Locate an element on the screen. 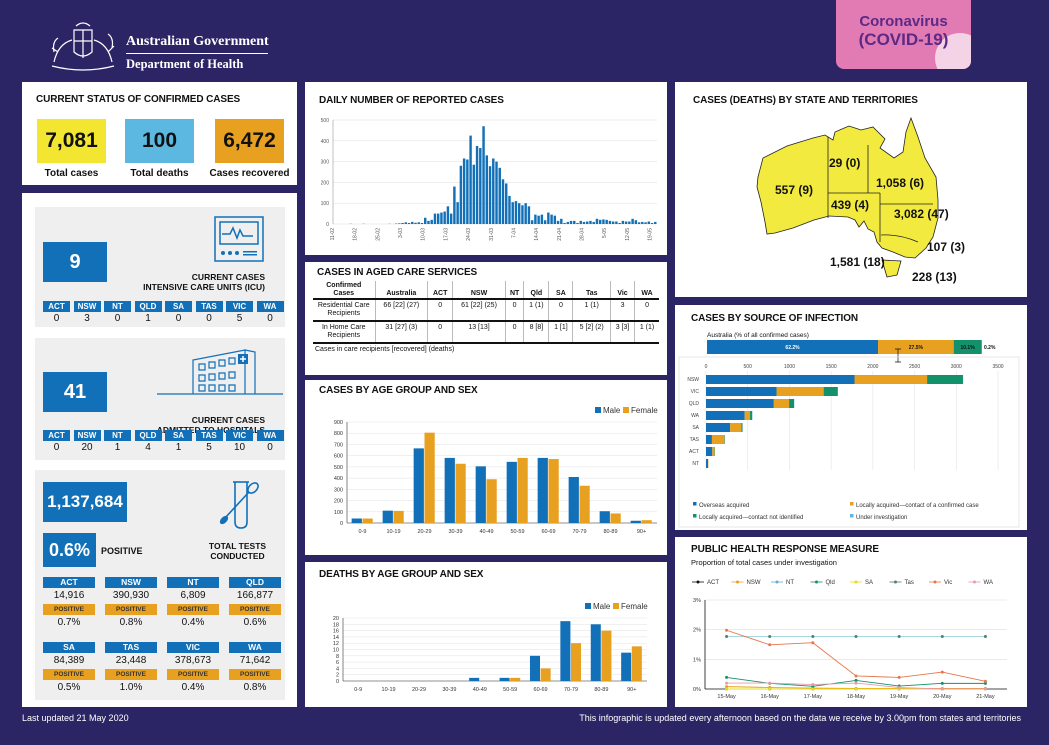 This screenshot has width=1049, height=745. test-state-count: 378,673 is located at coordinates (193, 660).